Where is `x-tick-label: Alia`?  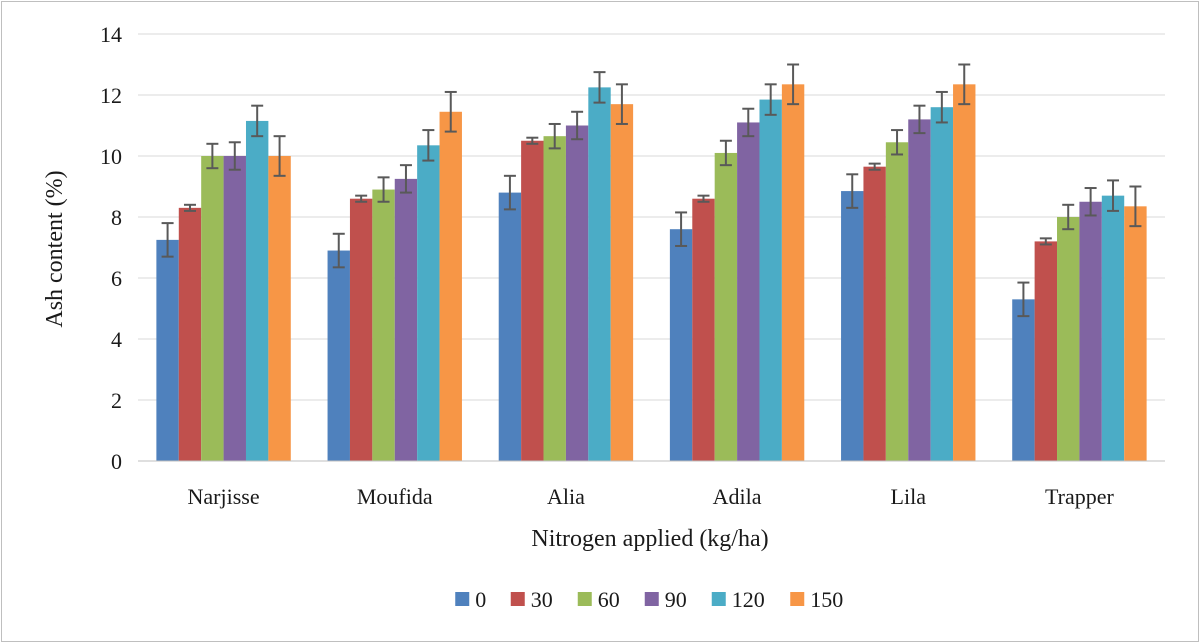
x-tick-label: Alia is located at coordinates (566, 496).